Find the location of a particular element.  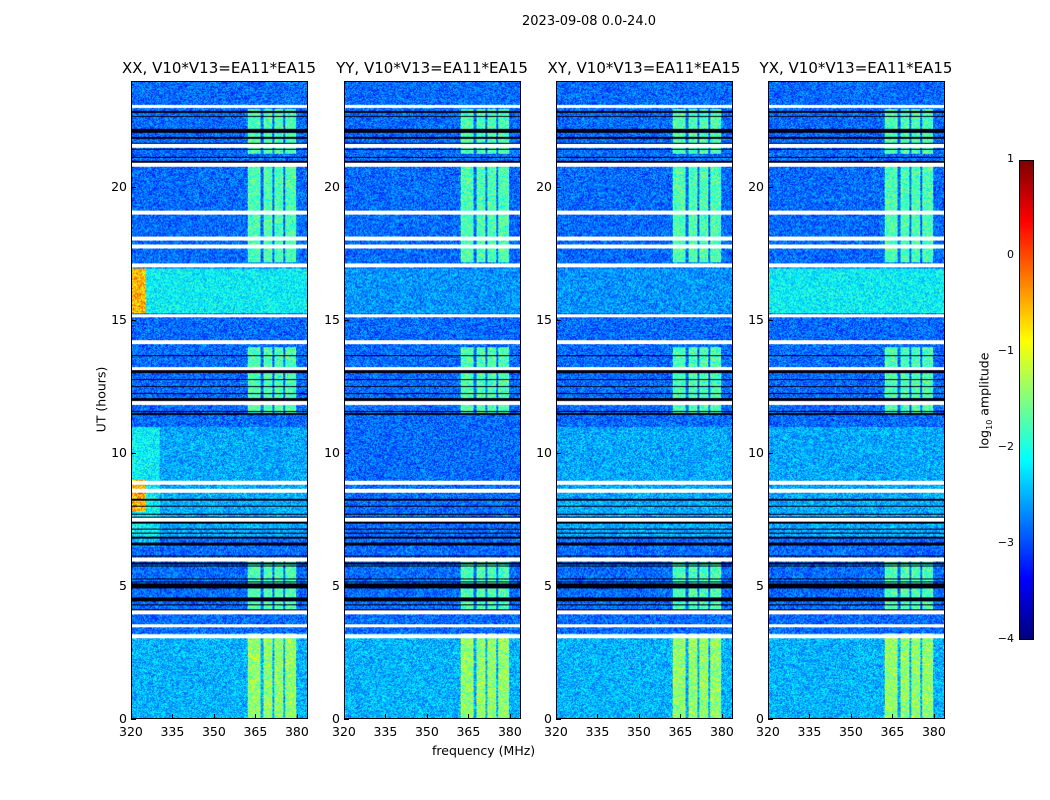

panel-title: XY, V10*V13=EA11*EA15 is located at coordinates (644, 68).